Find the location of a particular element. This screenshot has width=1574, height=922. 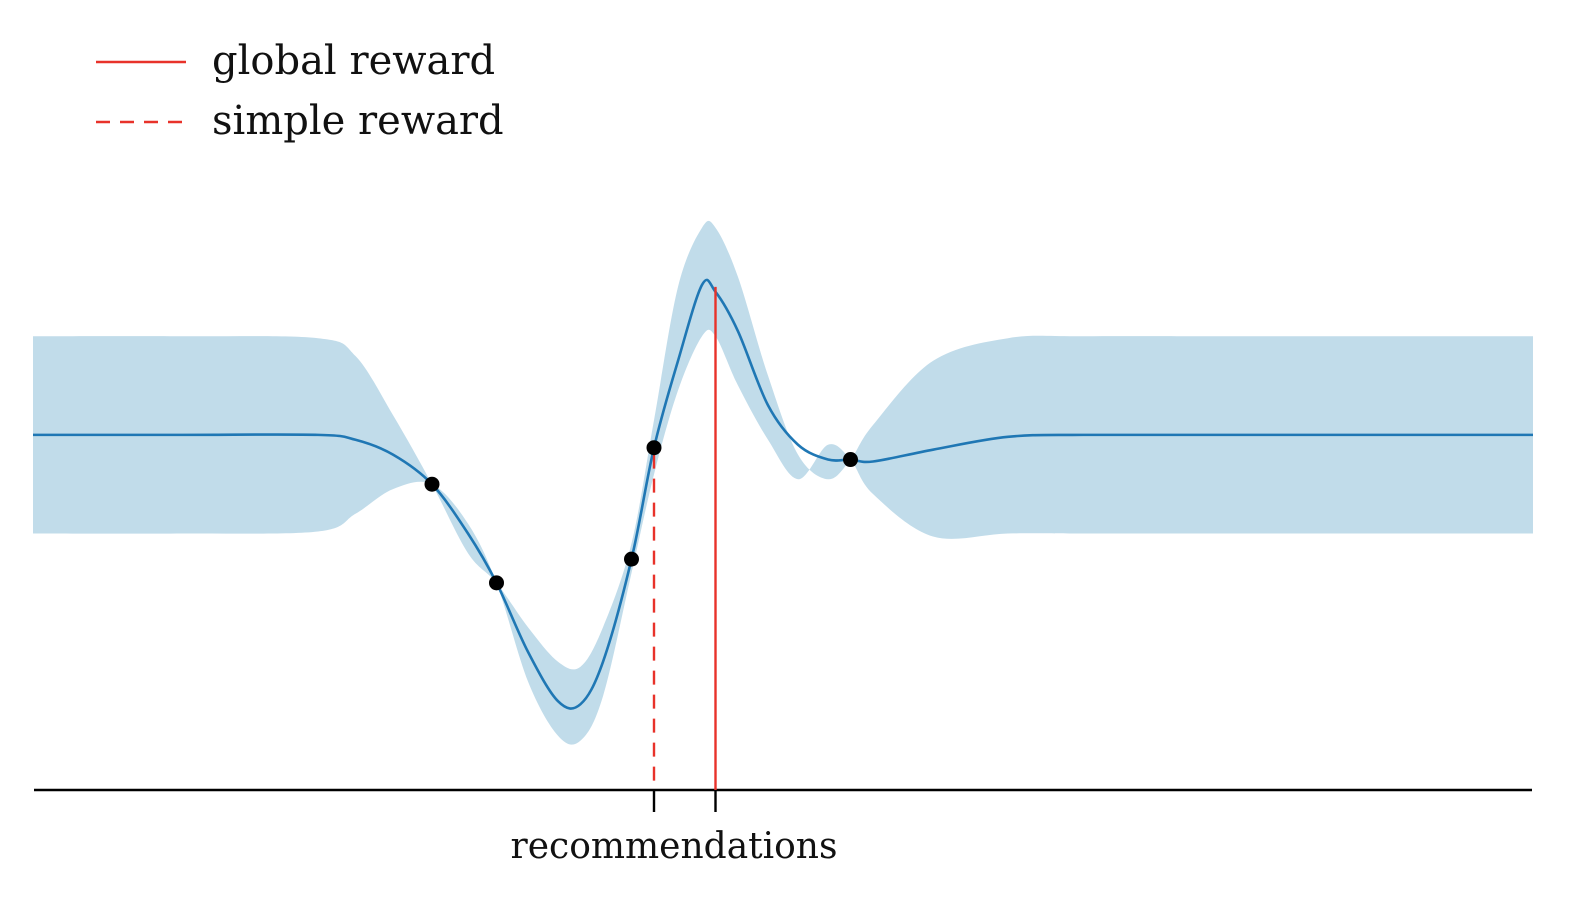

x-axis-label: recommendations is located at coordinates (674, 846).